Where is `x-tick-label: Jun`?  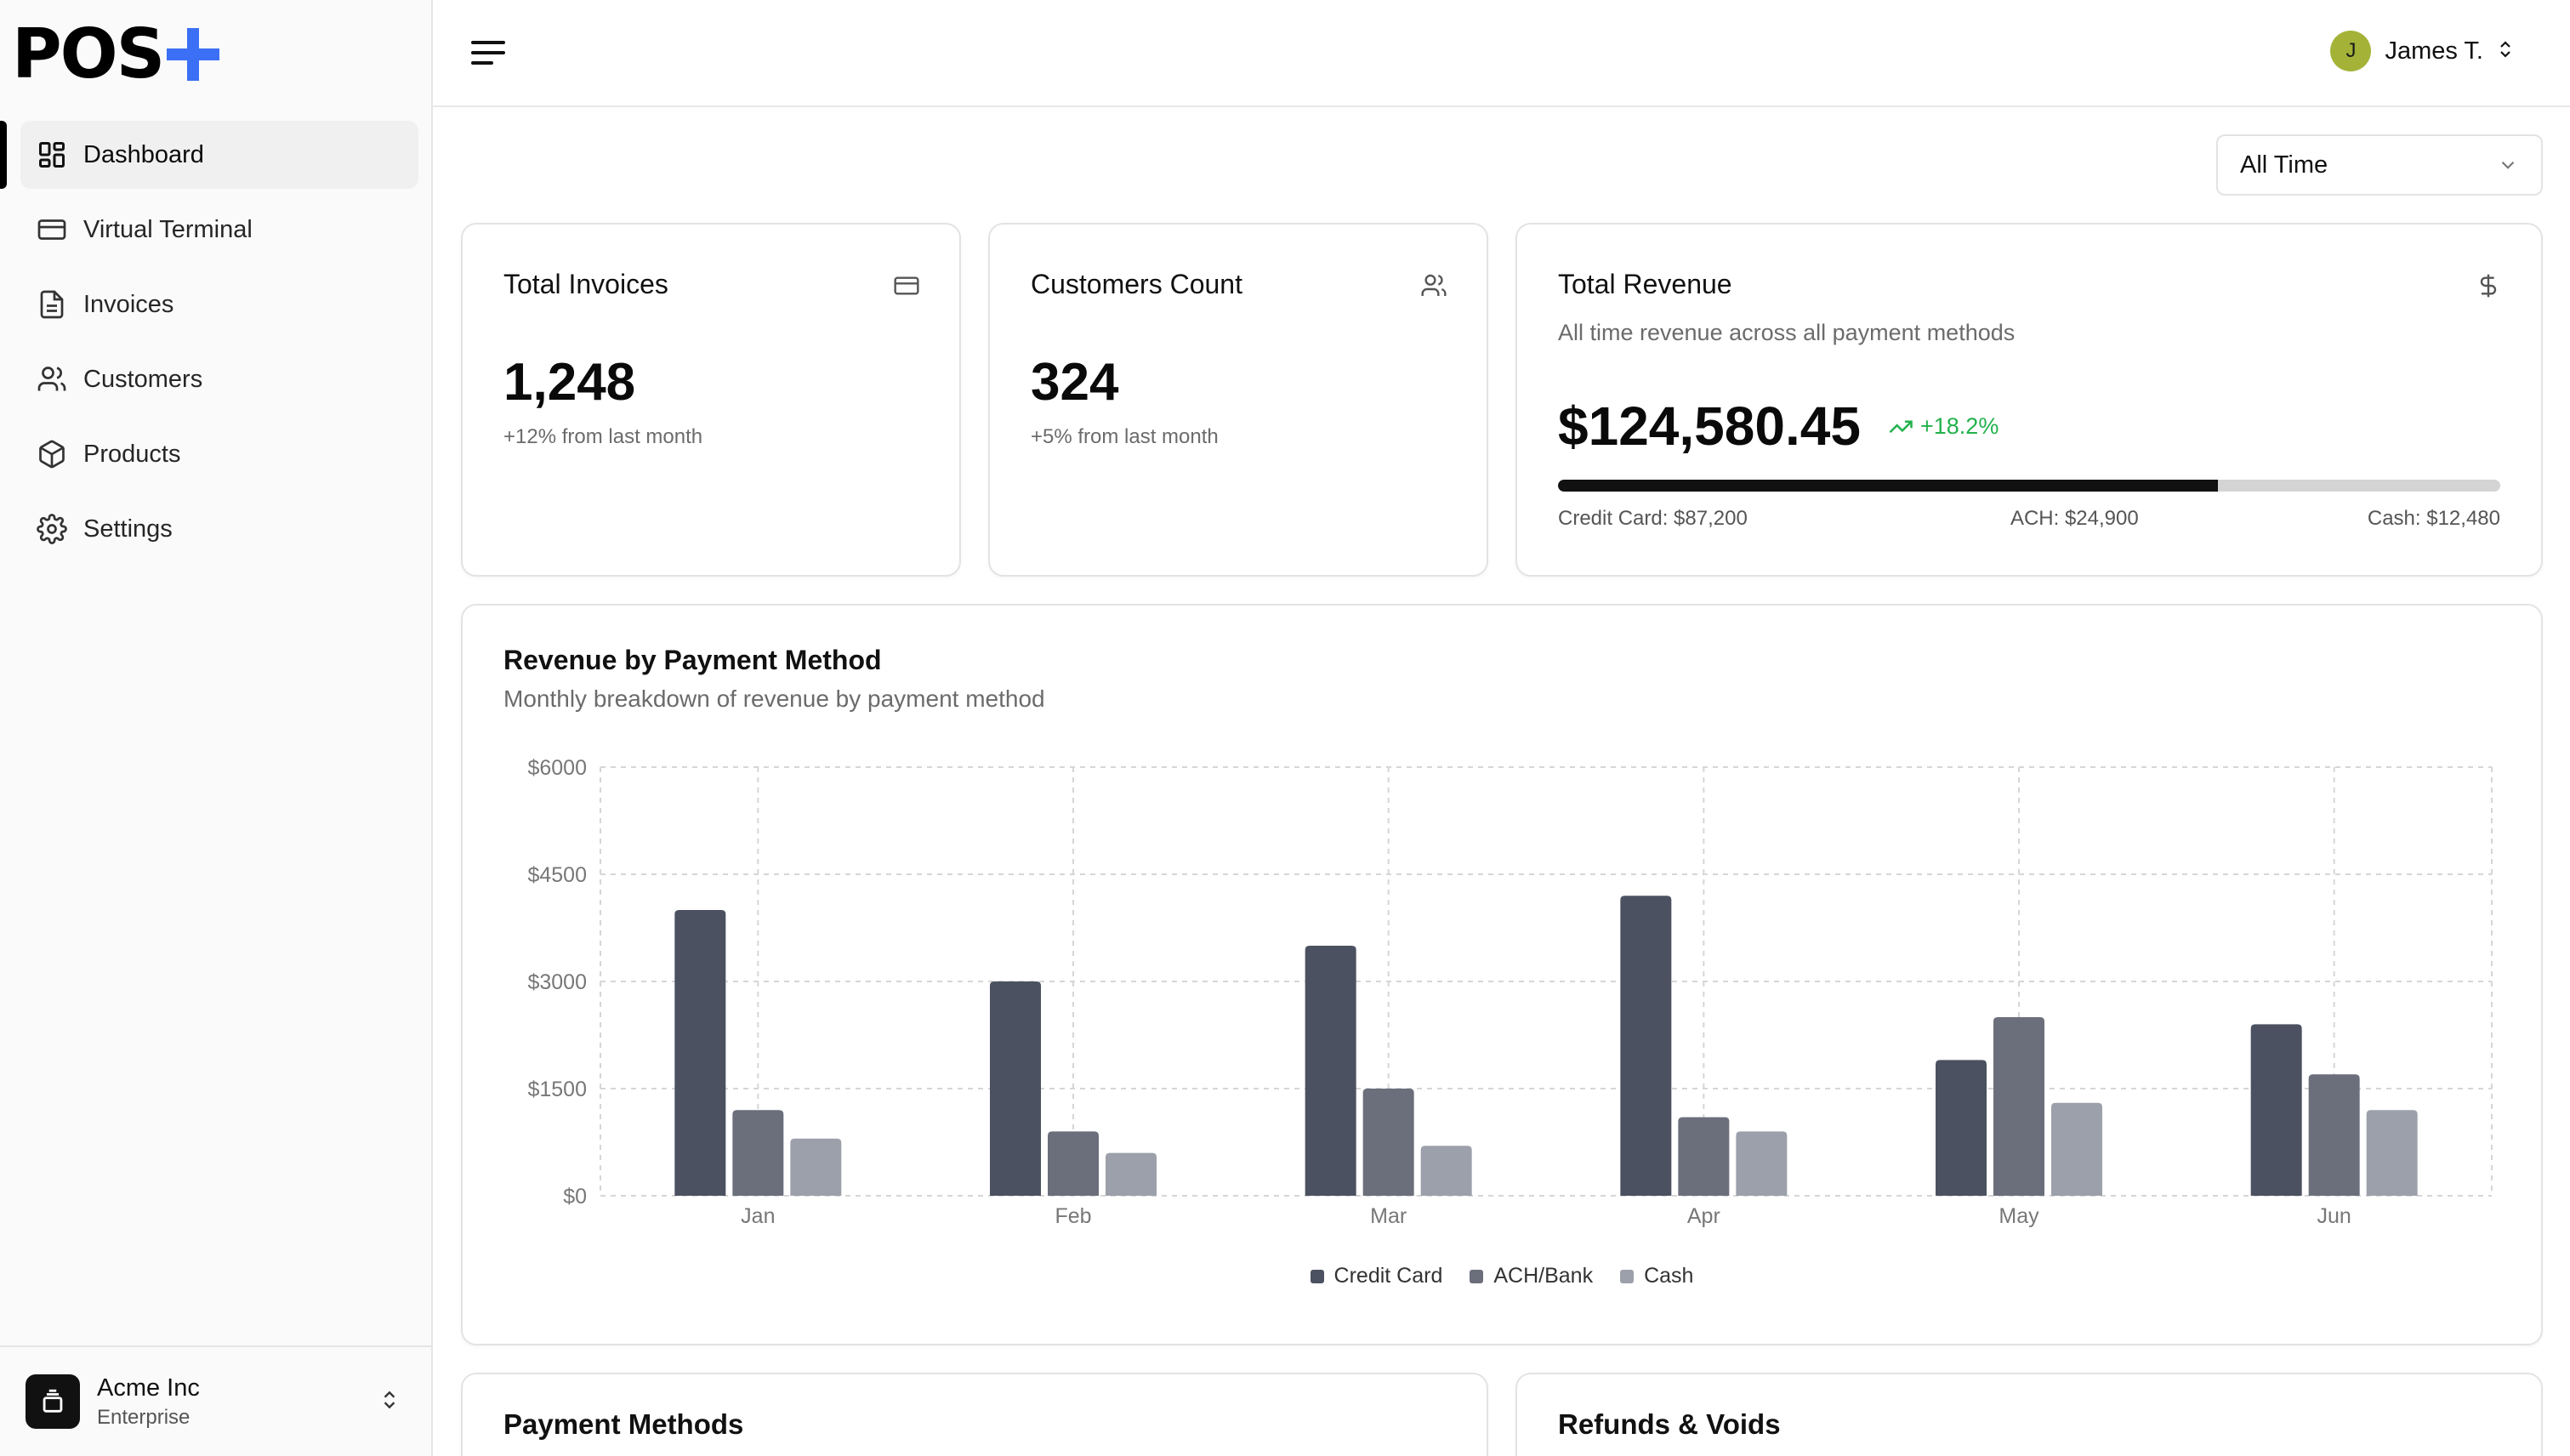
x-tick-label: Jun is located at coordinates (2334, 1216).